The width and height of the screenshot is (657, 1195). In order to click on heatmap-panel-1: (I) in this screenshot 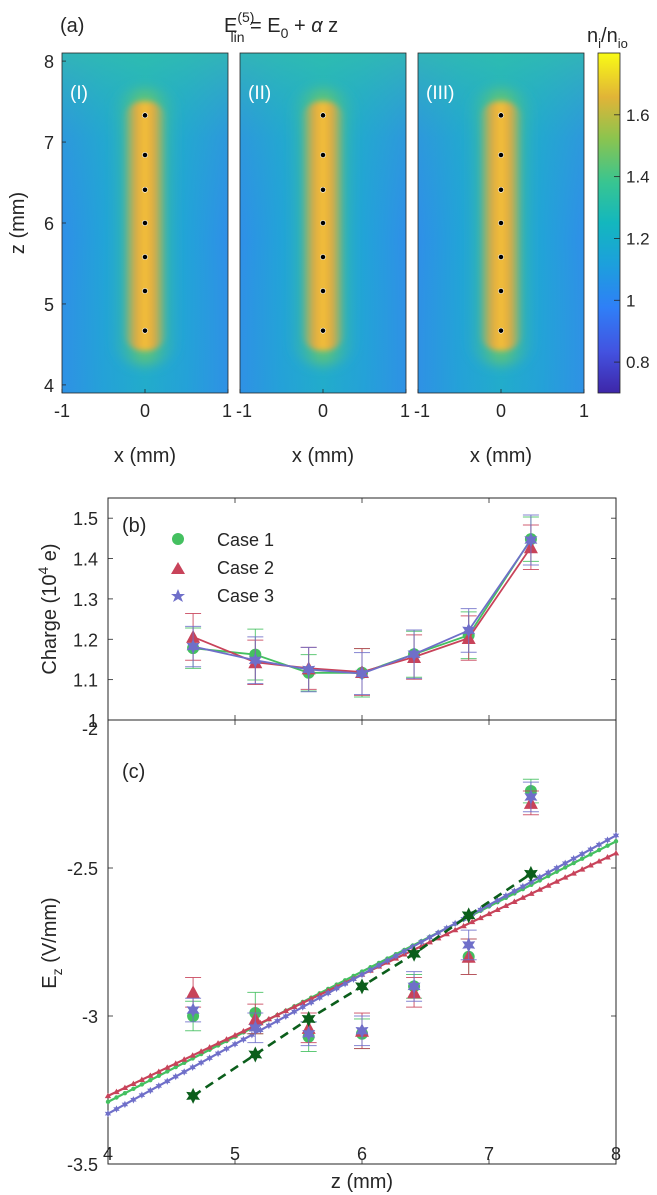, I will do `click(145, 223)`.